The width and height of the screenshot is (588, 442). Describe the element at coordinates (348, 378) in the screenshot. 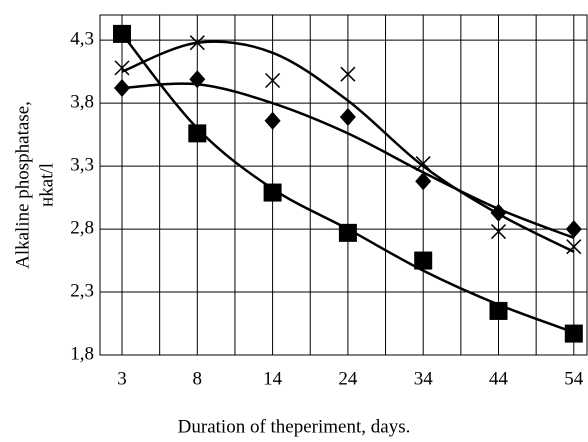

I see `x-tick-label: 24` at that location.